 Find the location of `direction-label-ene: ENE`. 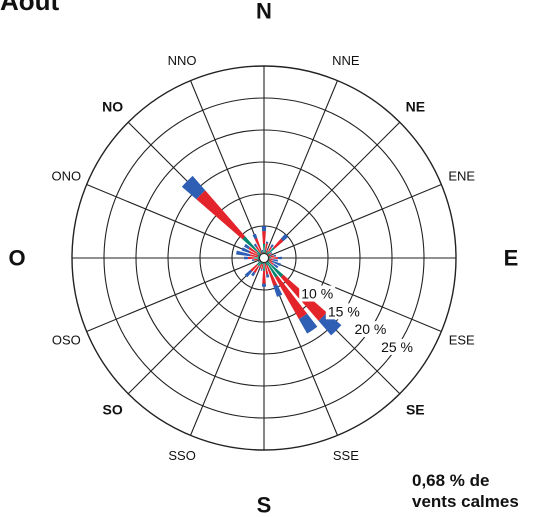

direction-label-ene: ENE is located at coordinates (461, 176).